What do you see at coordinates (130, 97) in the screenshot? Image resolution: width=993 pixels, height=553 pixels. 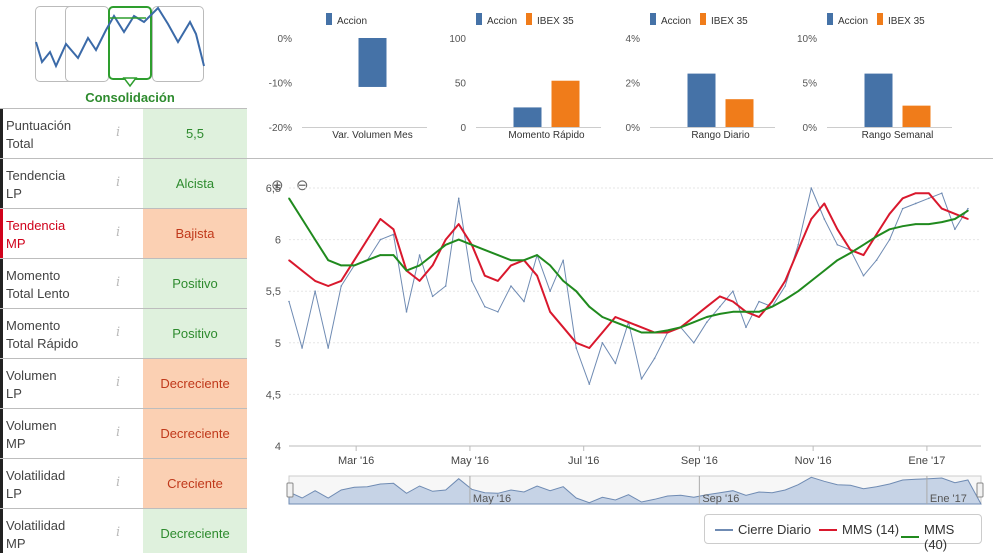 I see `phase-label: Consolidación` at bounding box center [130, 97].